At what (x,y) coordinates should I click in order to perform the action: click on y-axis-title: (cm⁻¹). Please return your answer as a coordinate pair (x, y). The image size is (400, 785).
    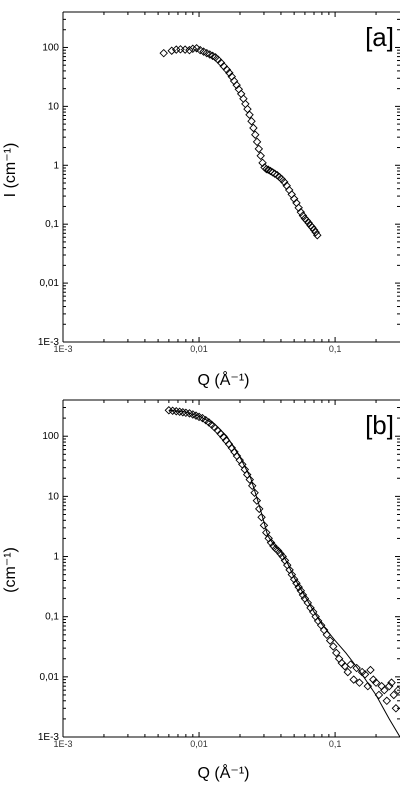
    Looking at the image, I should click on (10, 570).